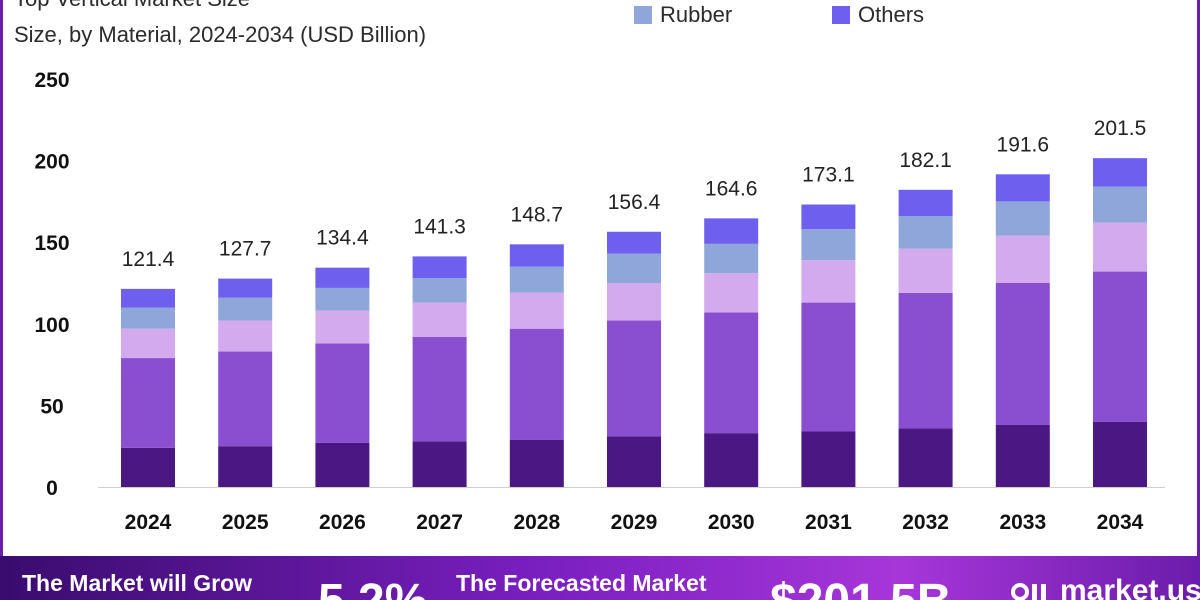  Describe the element at coordinates (1120, 522) in the screenshot. I see `x-tick-label-2034: 2034` at that location.